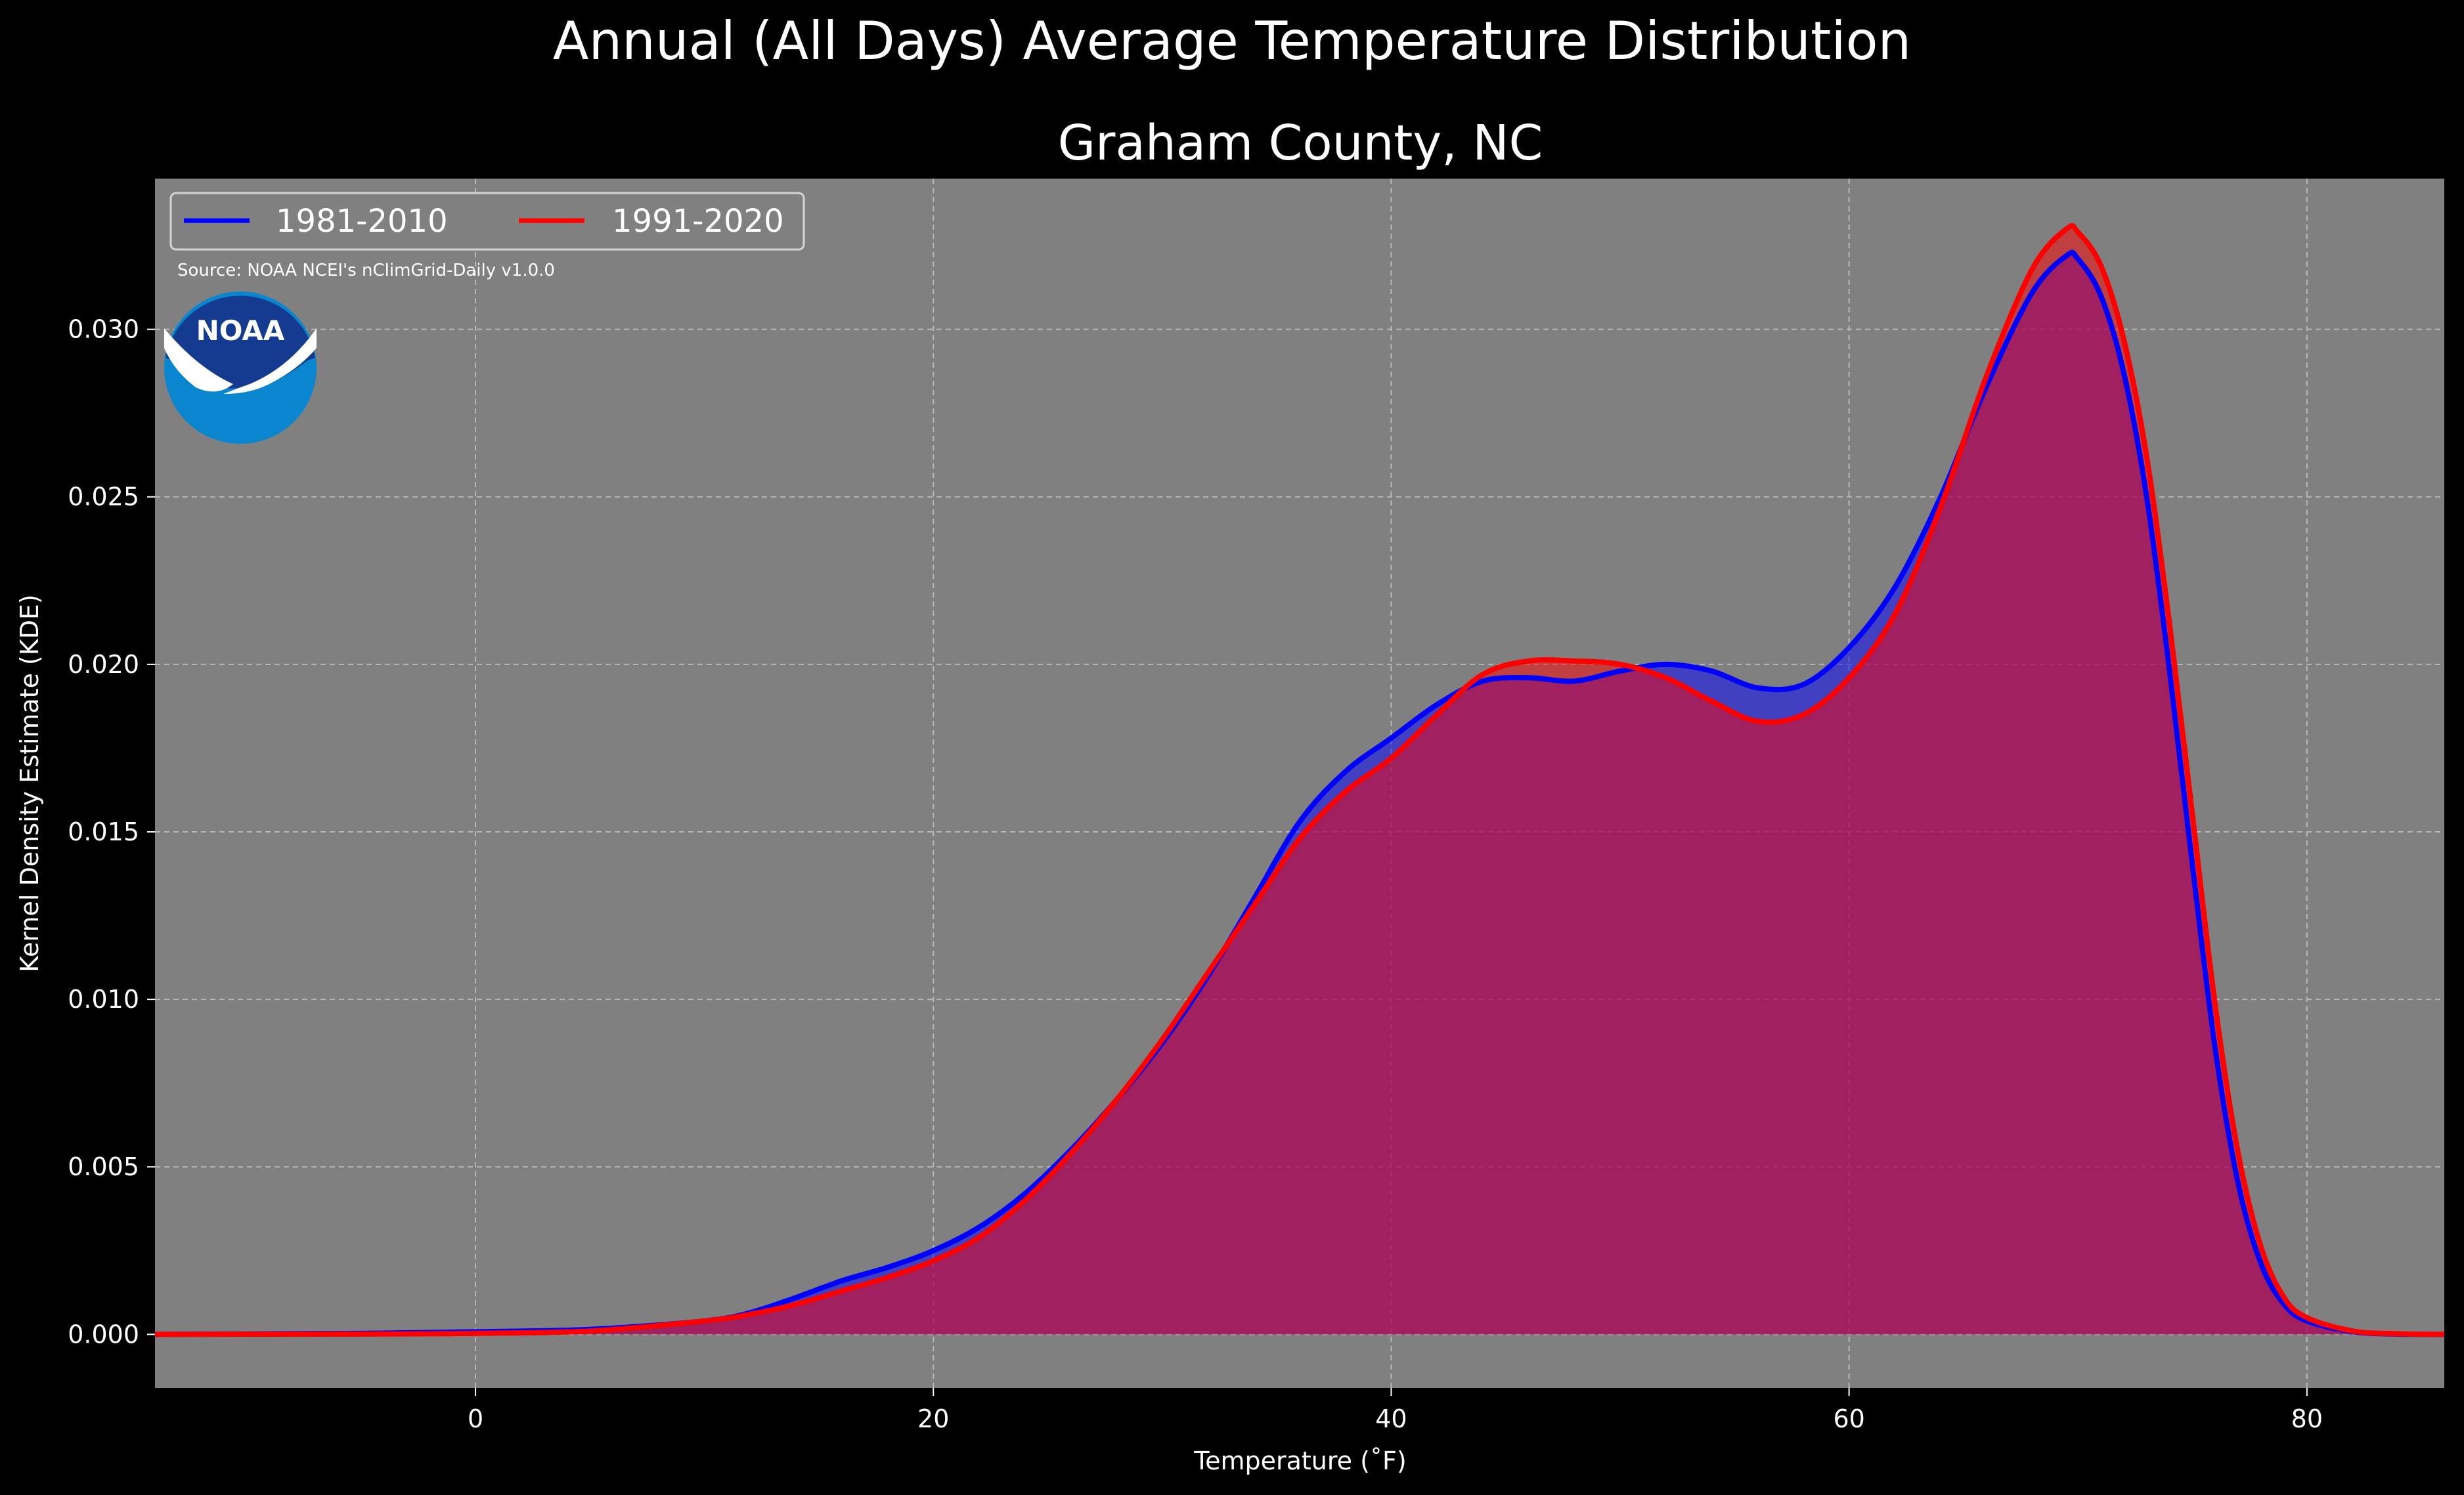 The width and height of the screenshot is (2464, 1495). I want to click on y-axis-label: Kernel Density Estimate (KDE), so click(29, 783).